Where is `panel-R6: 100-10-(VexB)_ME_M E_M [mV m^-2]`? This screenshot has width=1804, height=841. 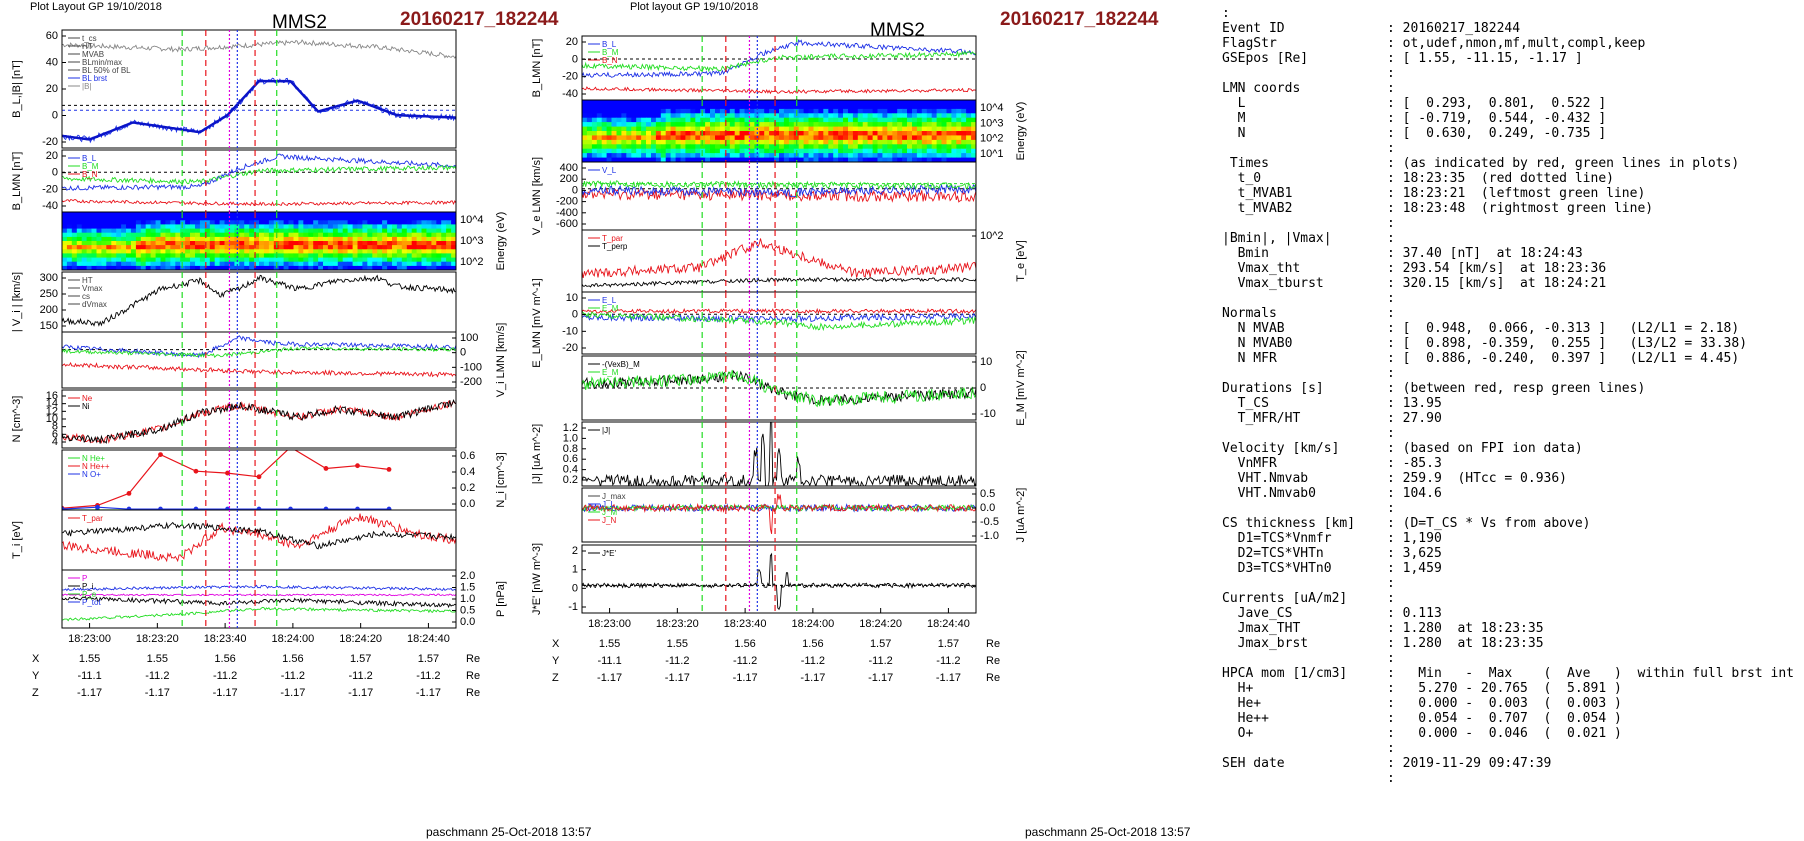 panel-R6: 100-10-(VexB)_ME_M E_M [mV m^-2] is located at coordinates (804, 388).